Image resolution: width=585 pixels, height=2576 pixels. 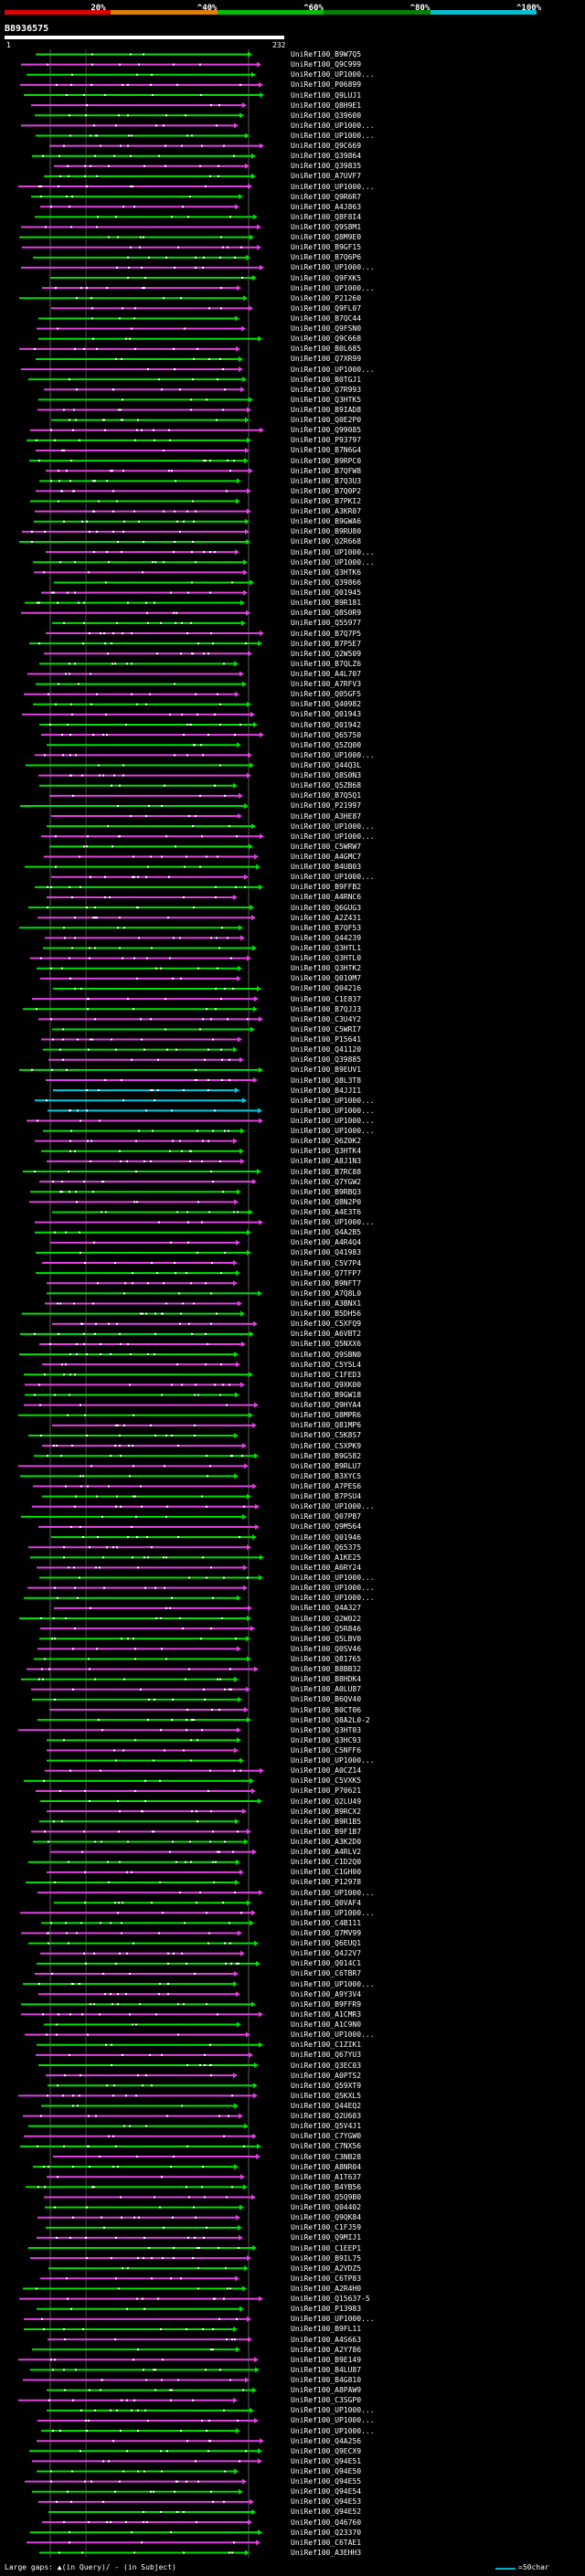 What do you see at coordinates (327, 1882) in the screenshot?
I see `hit-label: UniRef100_P12978` at bounding box center [327, 1882].